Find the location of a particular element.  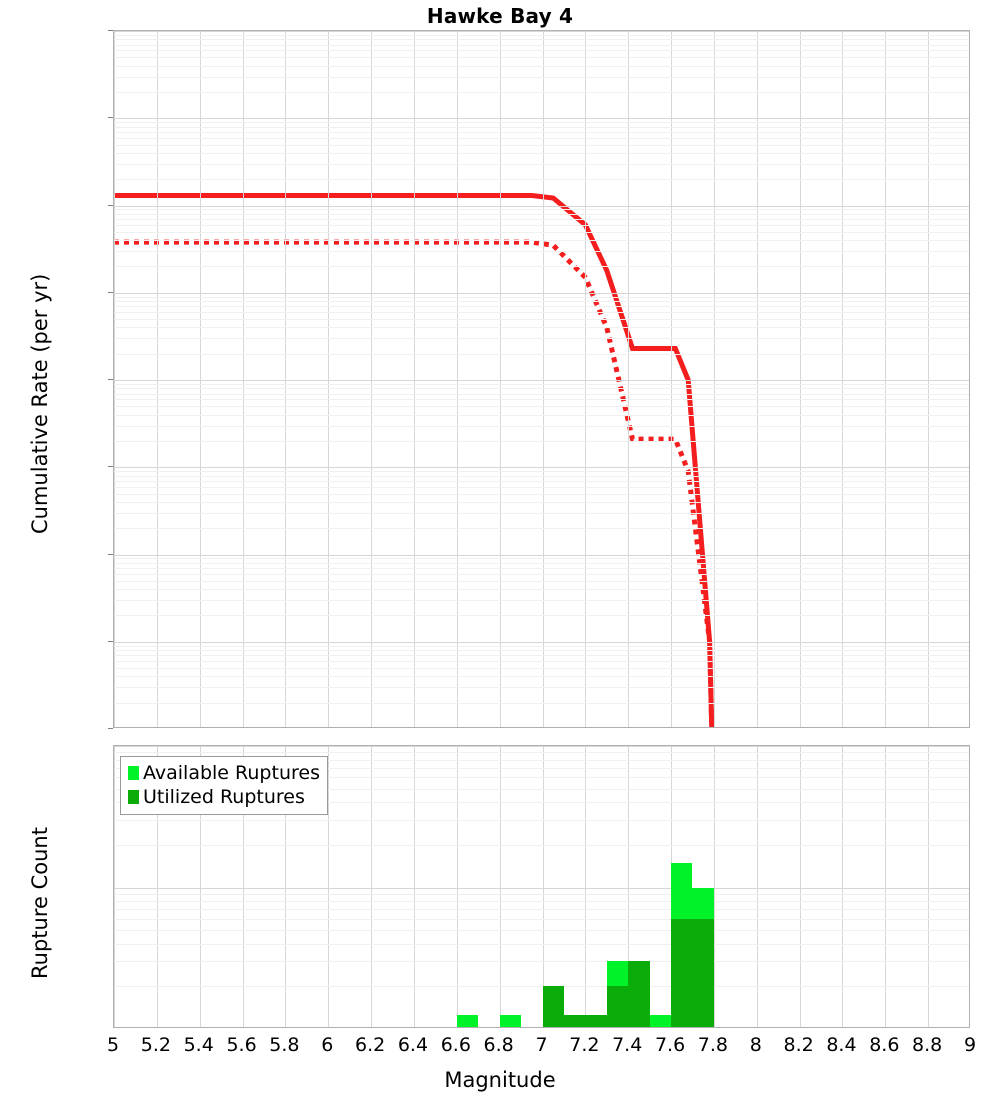

x-tick-label: 7.2 is located at coordinates (584, 1045).